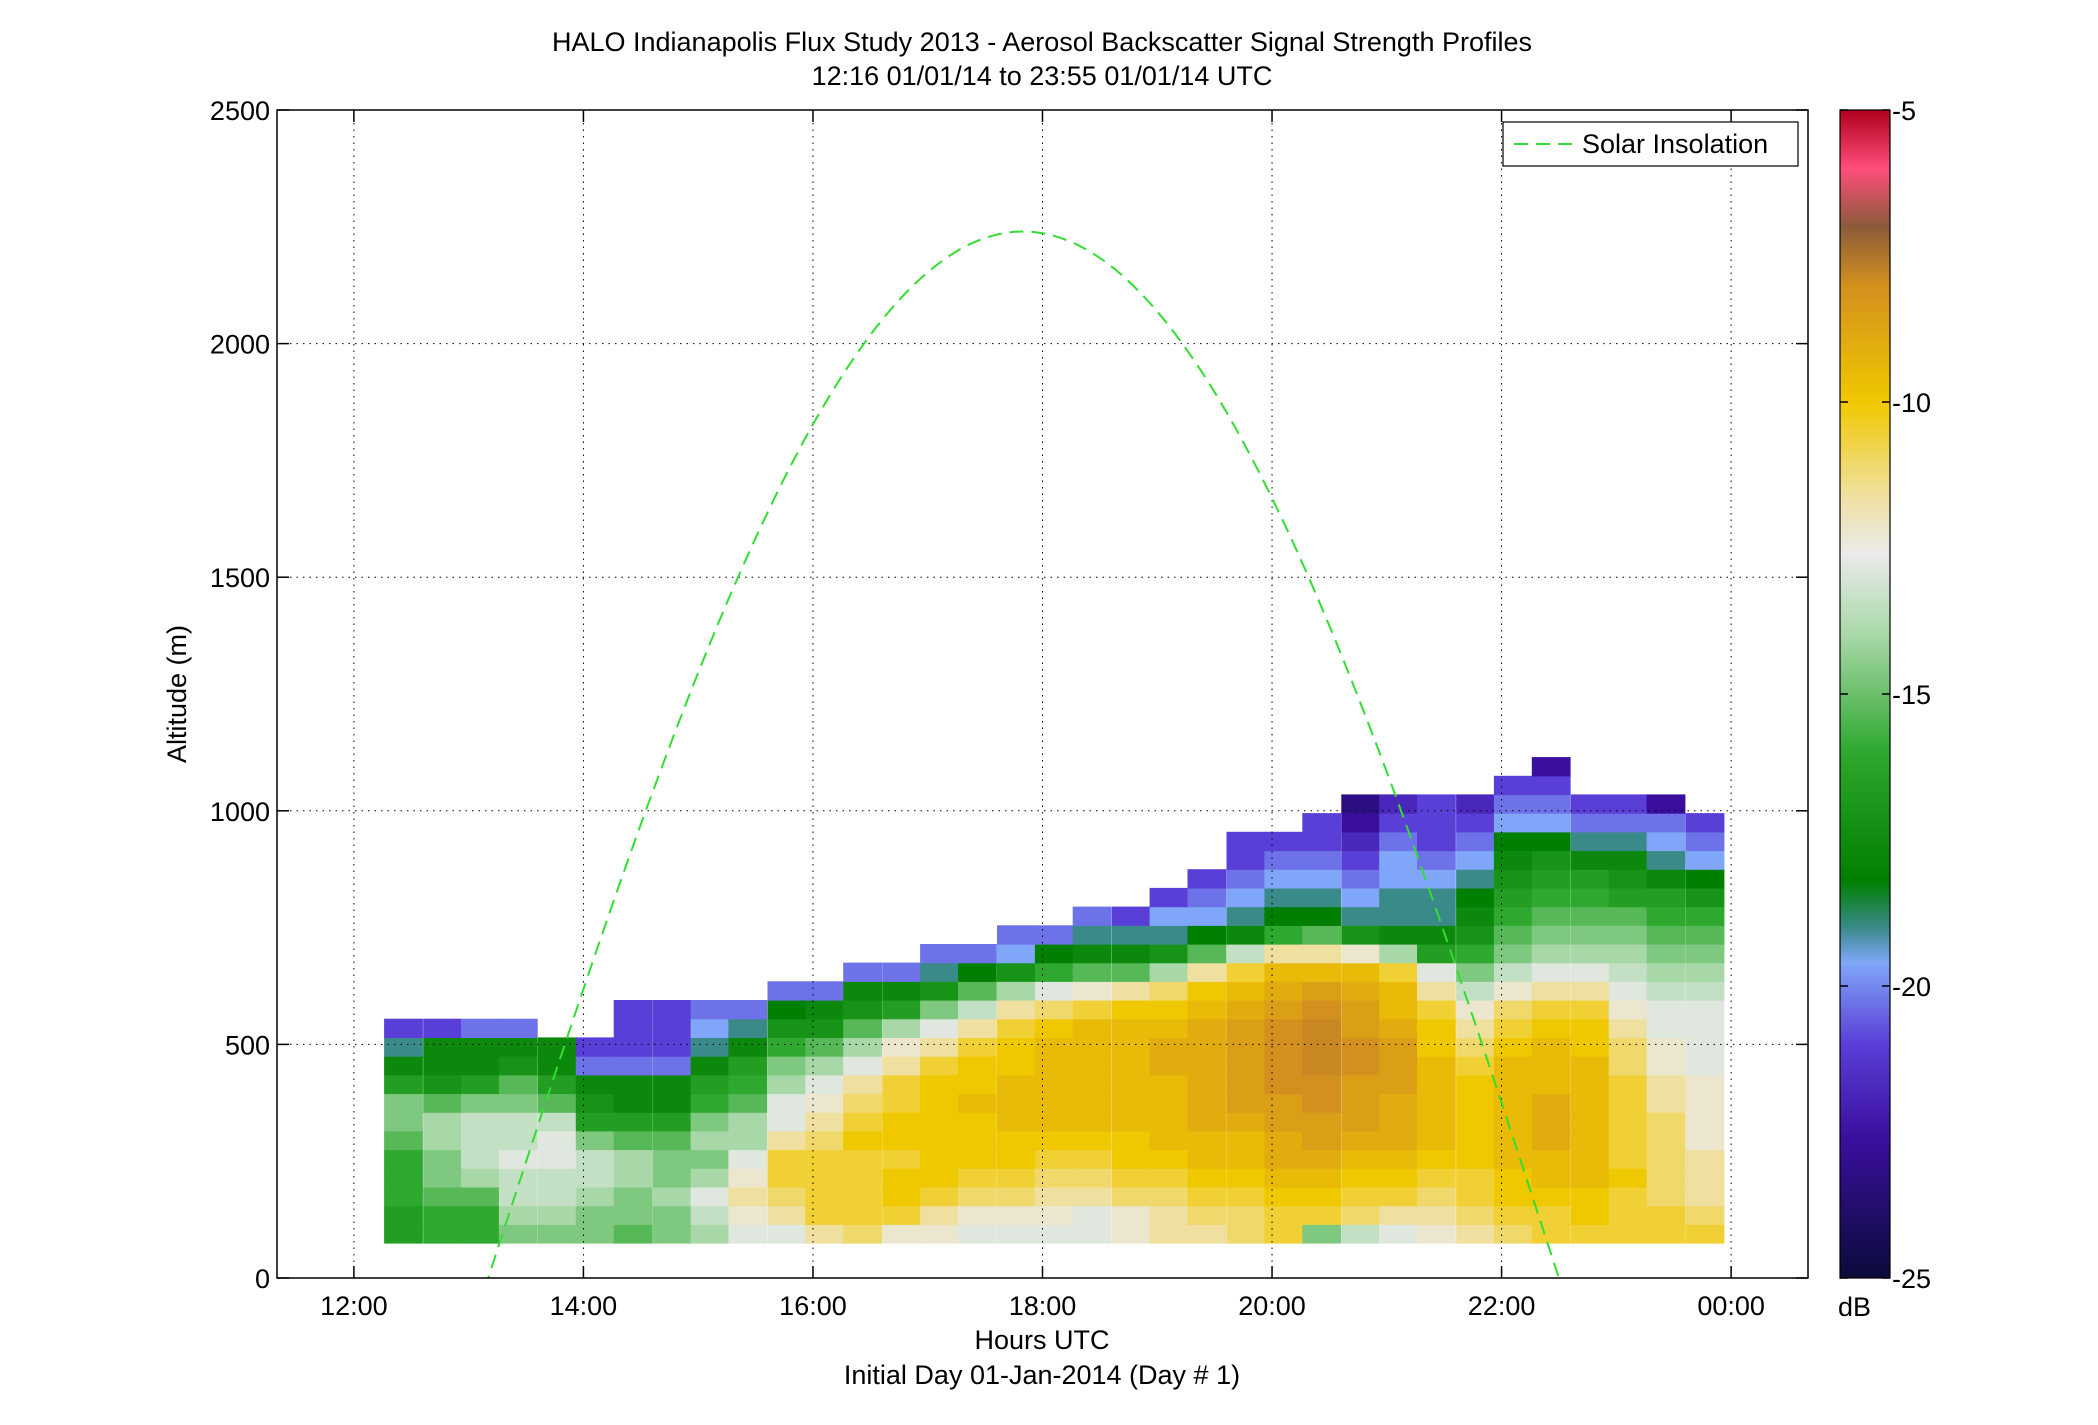 The width and height of the screenshot is (2098, 1425). I want to click on x-tick-label: 22:00, so click(1502, 1306).